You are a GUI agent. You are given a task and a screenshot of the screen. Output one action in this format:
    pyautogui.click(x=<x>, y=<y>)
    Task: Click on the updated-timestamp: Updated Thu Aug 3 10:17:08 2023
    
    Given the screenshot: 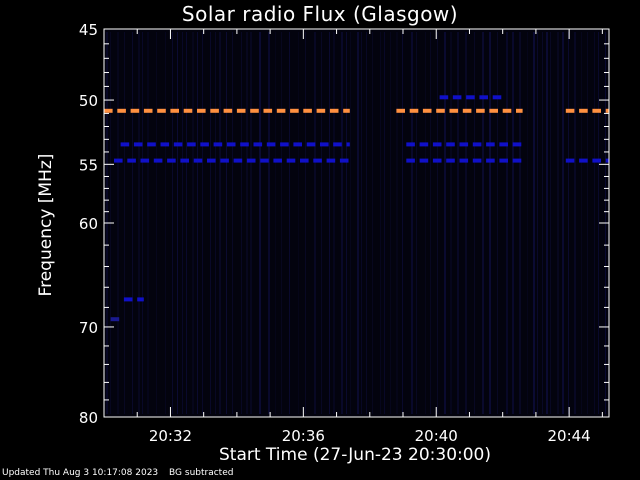 What is the action you would take?
    pyautogui.click(x=80, y=473)
    